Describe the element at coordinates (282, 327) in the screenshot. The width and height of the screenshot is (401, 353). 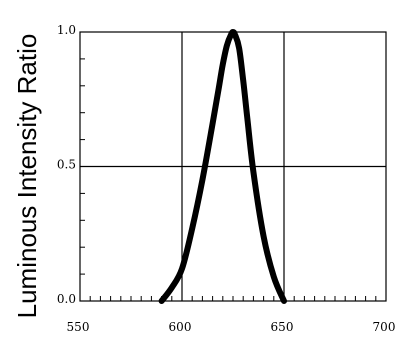
I see `x-tick-label-650: 650` at that location.